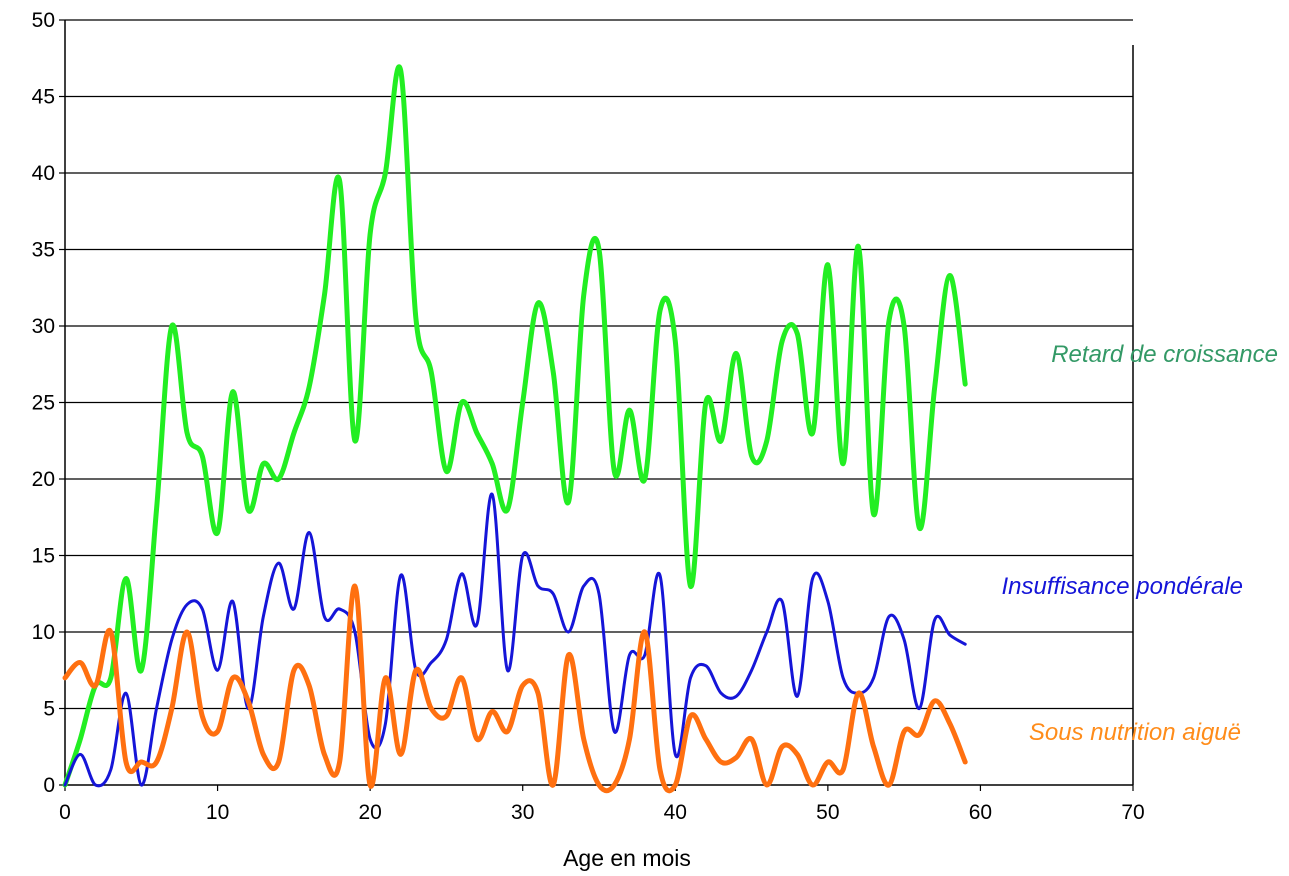 The height and width of the screenshot is (876, 1289). Describe the element at coordinates (675, 812) in the screenshot. I see `x-tick-label-40: 40` at that location.